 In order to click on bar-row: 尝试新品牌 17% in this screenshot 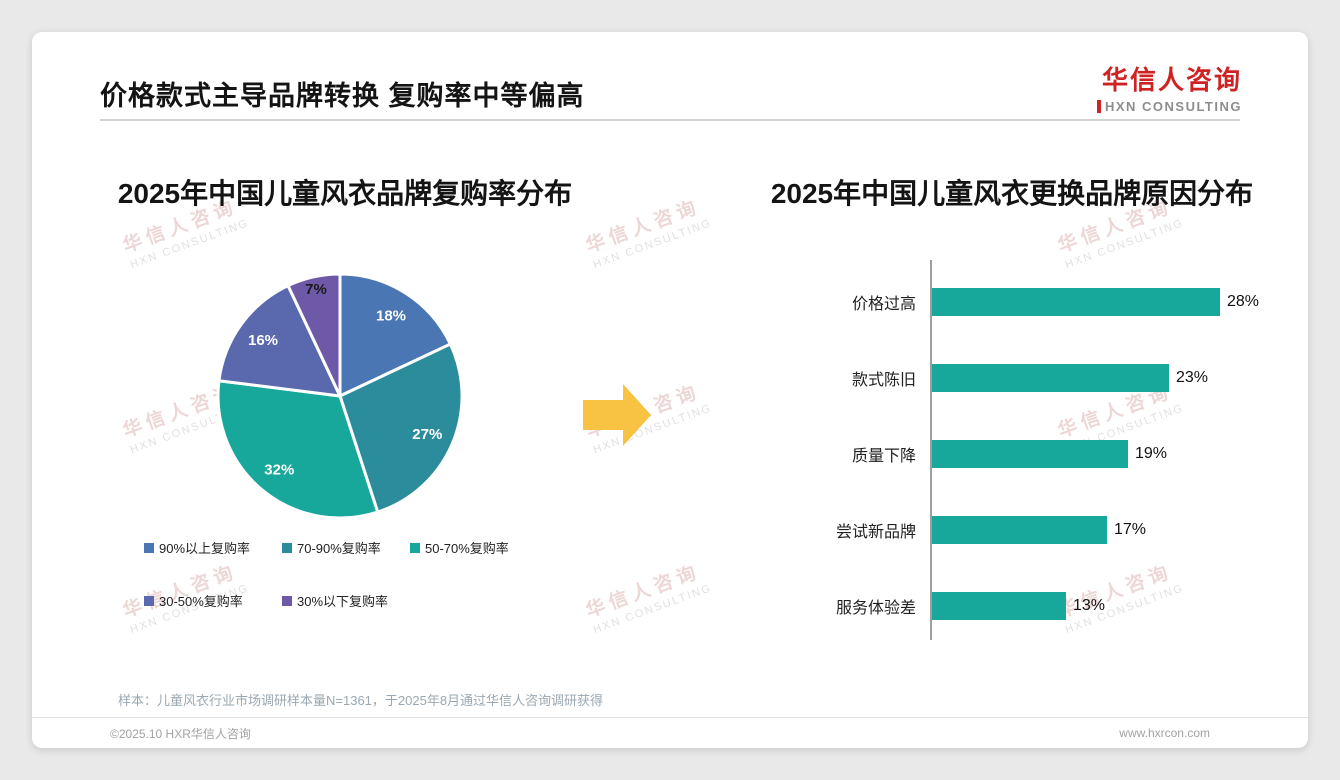, I will do `click(1030, 530)`.